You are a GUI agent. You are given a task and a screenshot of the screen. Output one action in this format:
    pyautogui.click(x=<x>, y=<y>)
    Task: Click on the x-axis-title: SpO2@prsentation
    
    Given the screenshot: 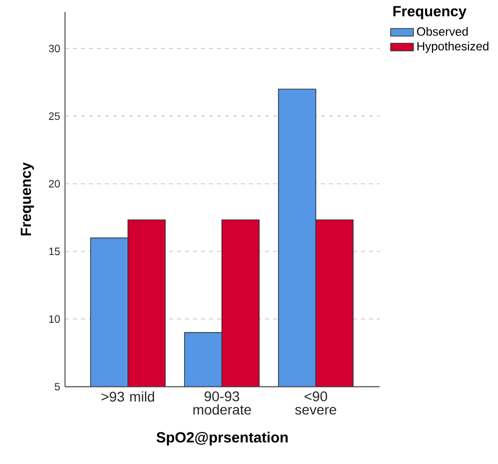 What is the action you would take?
    pyautogui.click(x=222, y=439)
    